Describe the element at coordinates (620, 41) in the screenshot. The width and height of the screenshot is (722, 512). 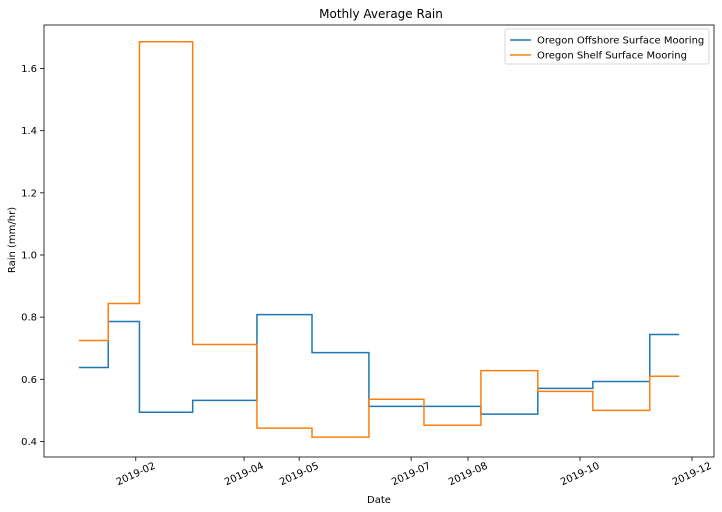
I see `legend-label-1: Oregon Offshore Surface Mooring` at that location.